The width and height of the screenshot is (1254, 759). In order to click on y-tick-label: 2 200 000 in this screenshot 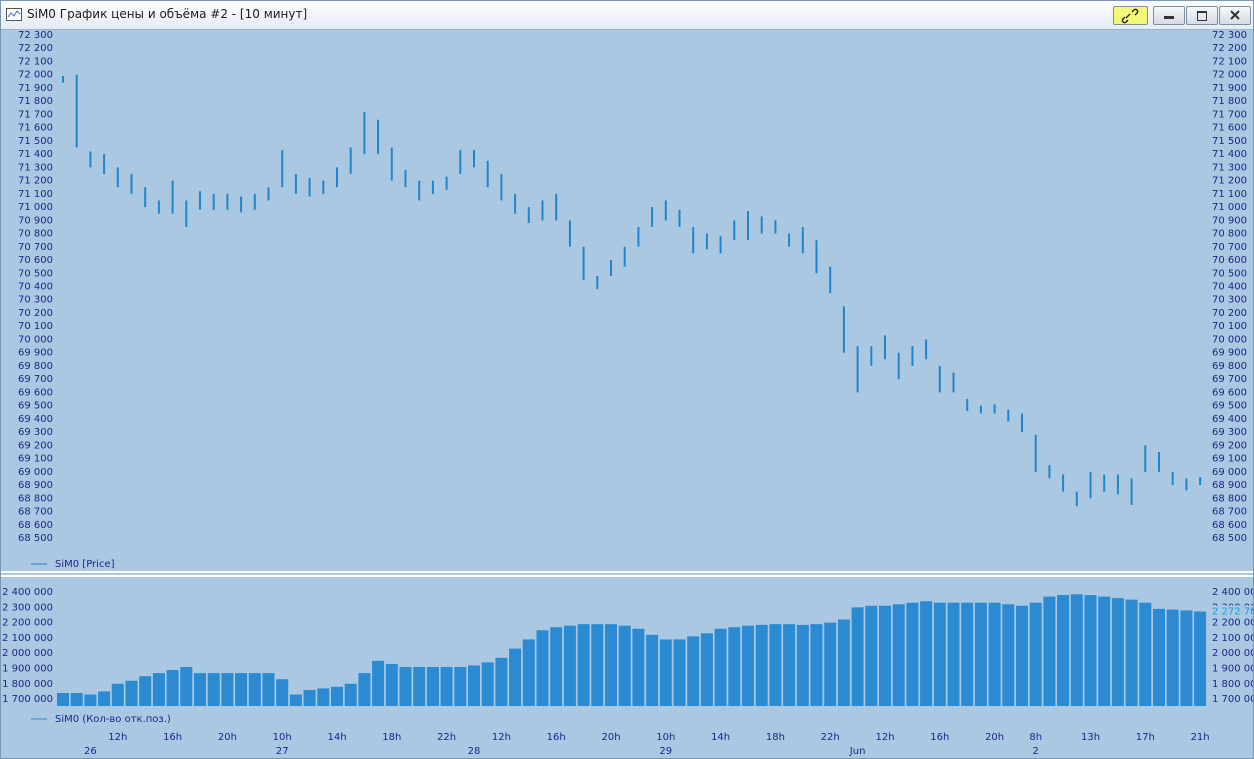, I will do `click(27, 623)`.